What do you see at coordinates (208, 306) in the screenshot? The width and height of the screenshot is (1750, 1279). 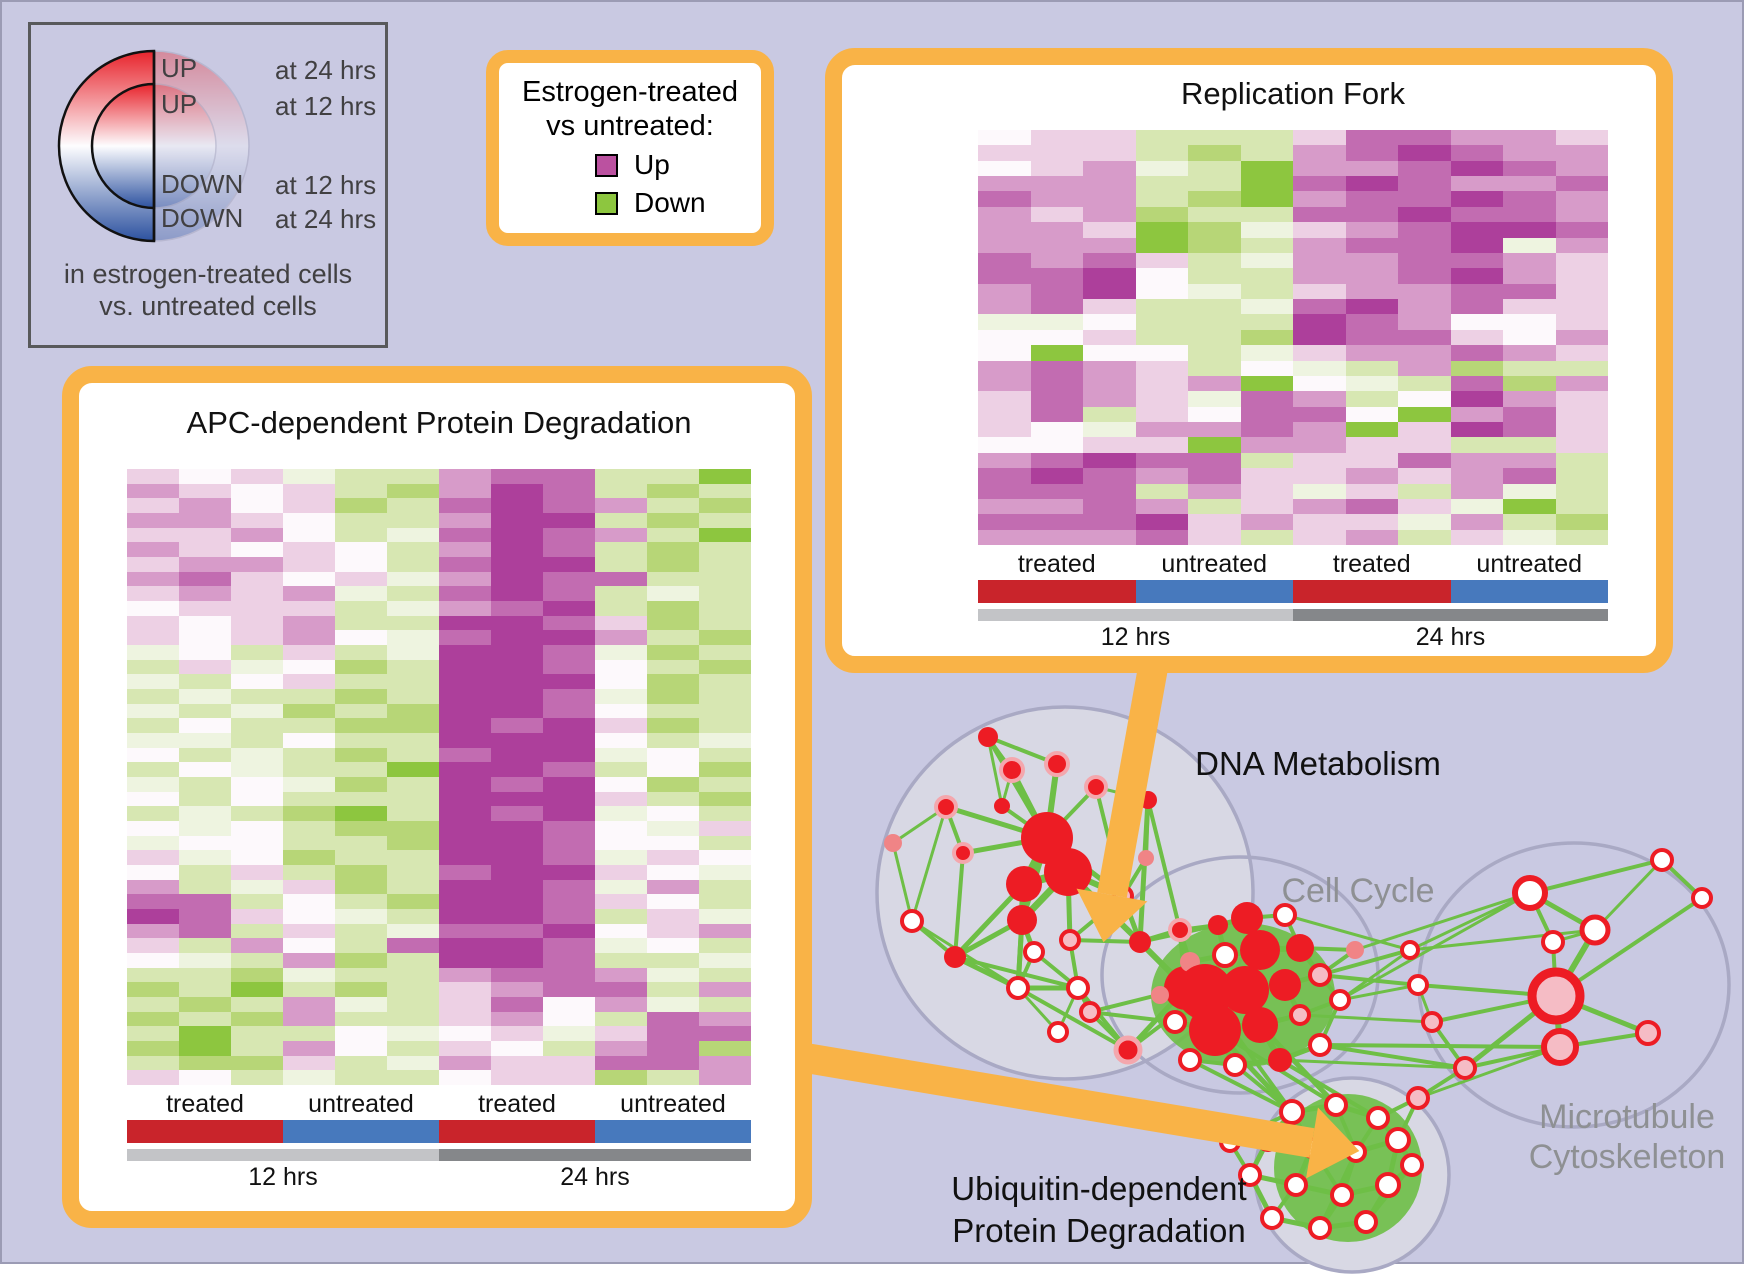 I see `updown-caption-line2: vs. untreated cells` at bounding box center [208, 306].